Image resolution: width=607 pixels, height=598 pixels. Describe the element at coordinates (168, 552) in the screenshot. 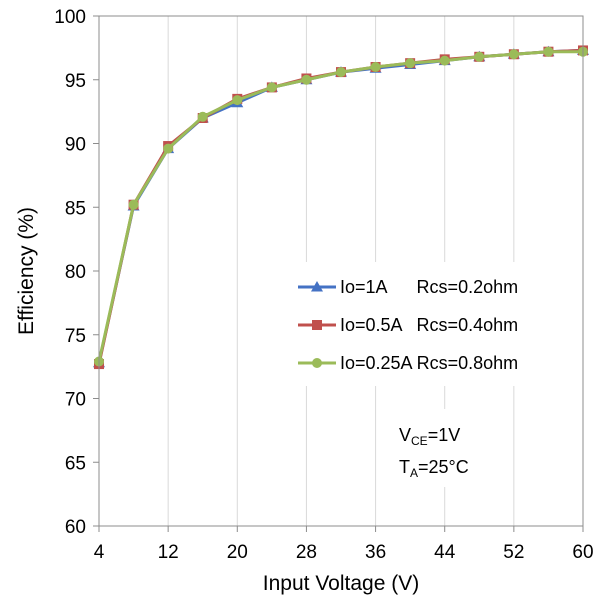

I see `x-tick-label-1: 12` at that location.